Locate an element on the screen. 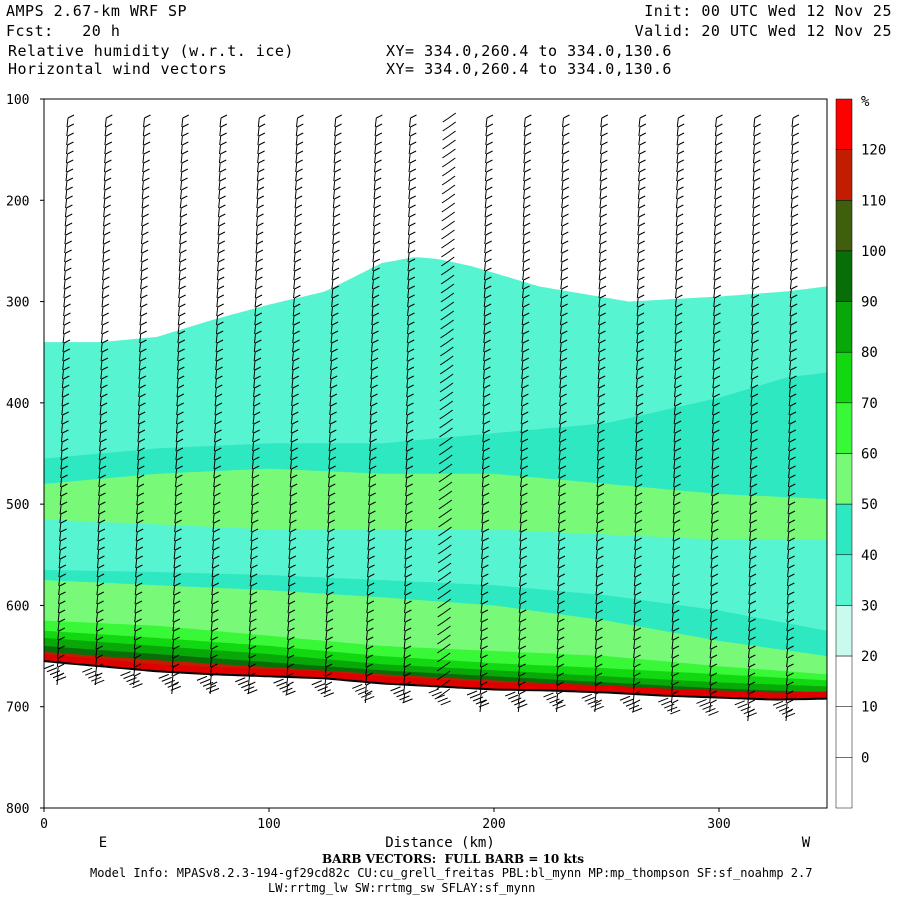  colorbar-label: 0 is located at coordinates (865, 758).